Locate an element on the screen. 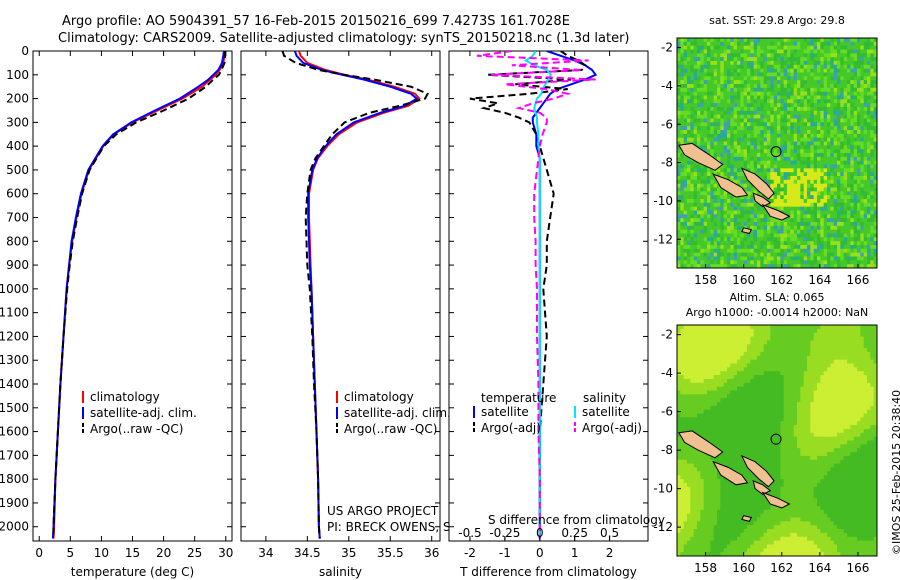 The image size is (900, 580). difference-xtick-label: 0 is located at coordinates (540, 553).